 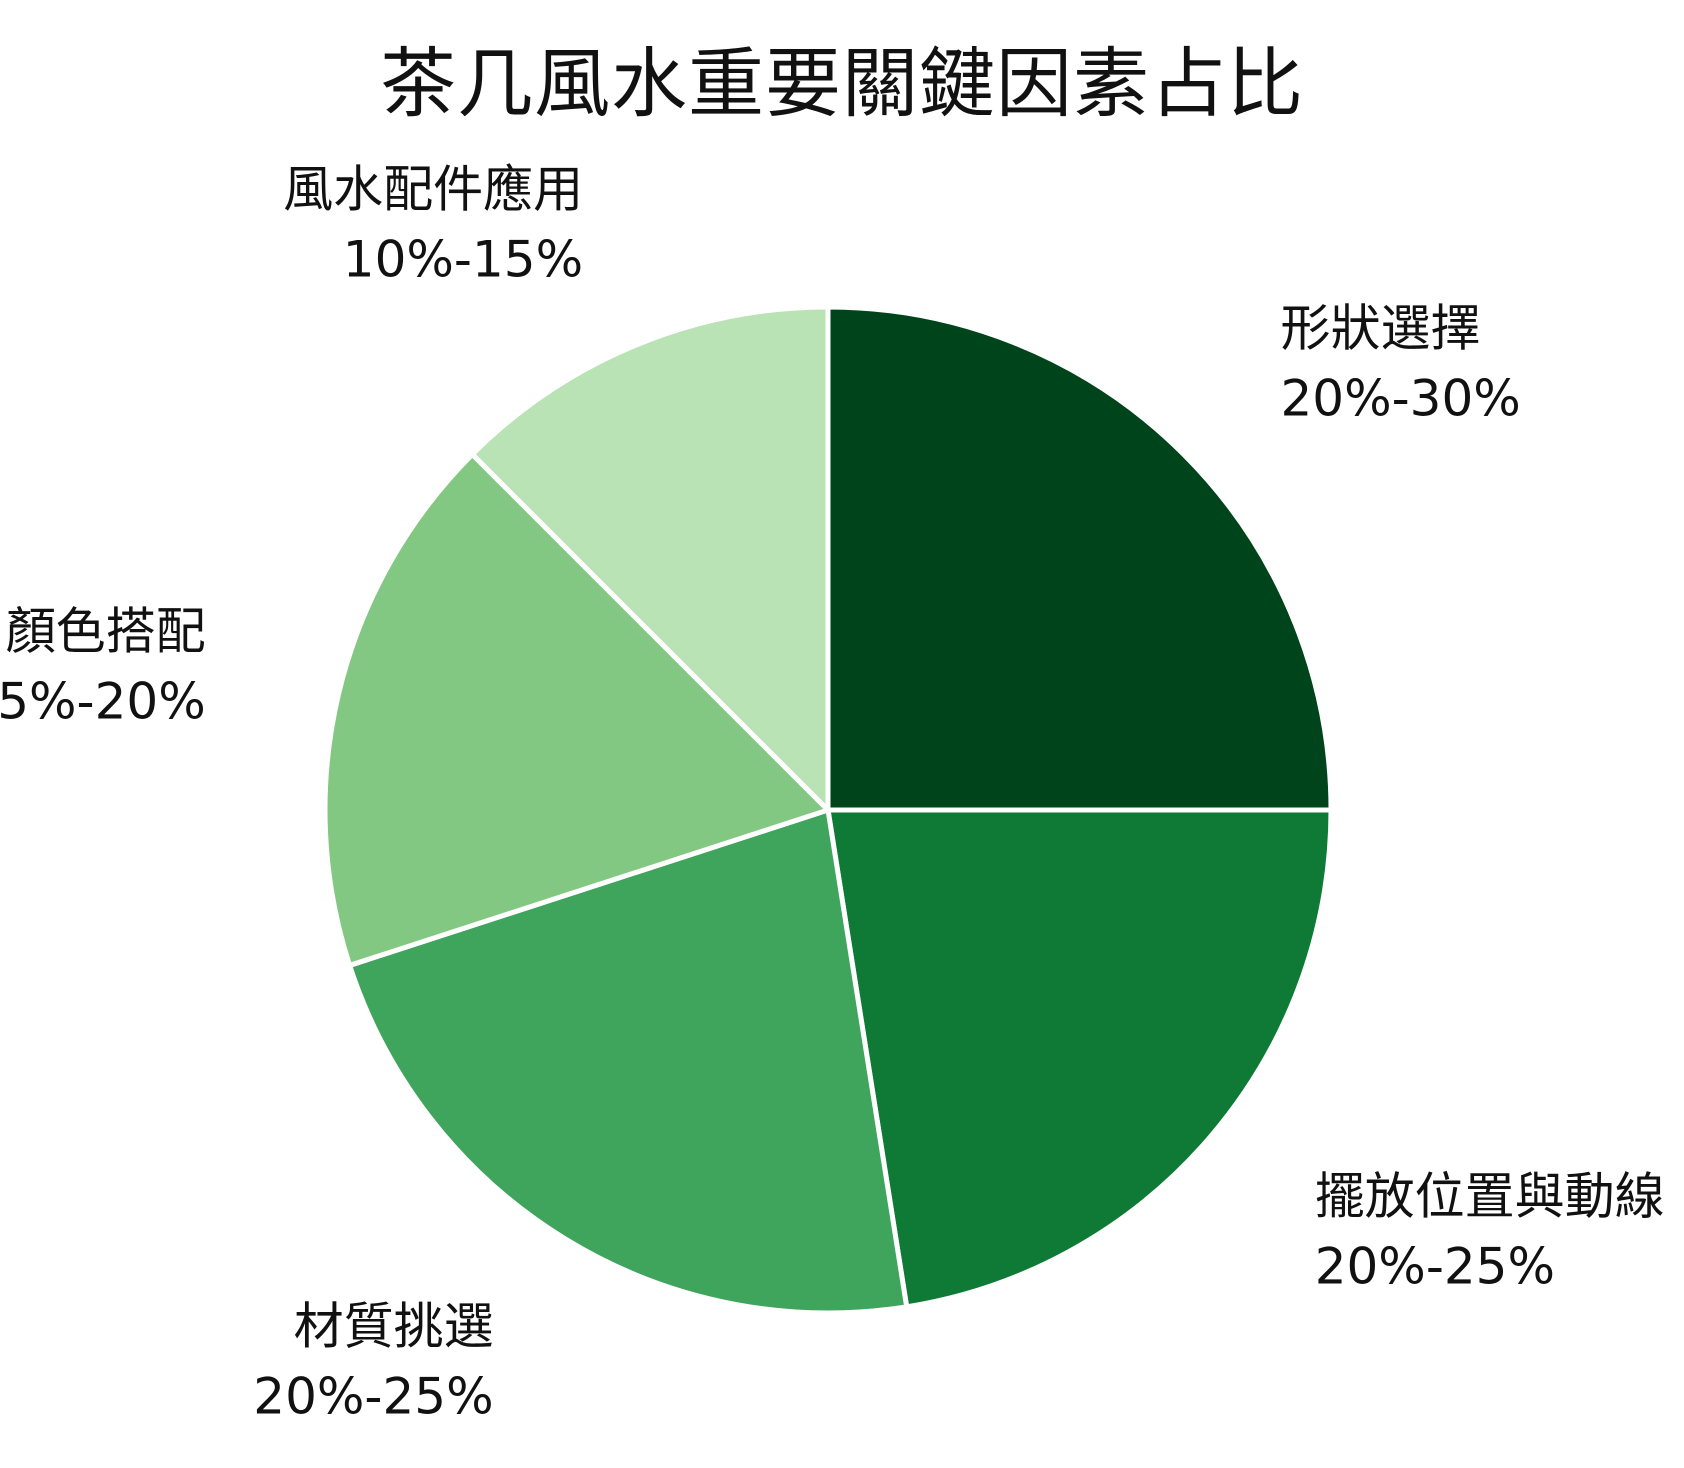 What do you see at coordinates (394, 1327) in the screenshot?
I see `slice-label-name: 材質挑選` at bounding box center [394, 1327].